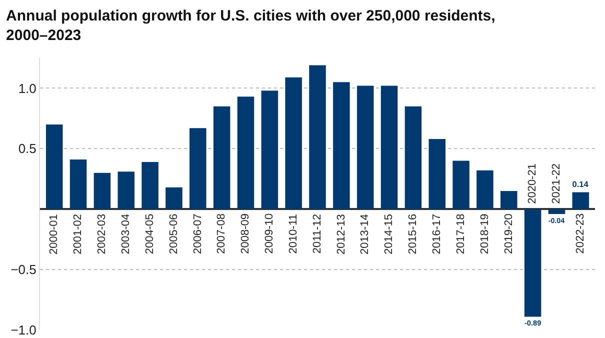 The height and width of the screenshot is (338, 605). What do you see at coordinates (246, 233) in the screenshot?
I see `x-tick-label: 2008-09` at bounding box center [246, 233].